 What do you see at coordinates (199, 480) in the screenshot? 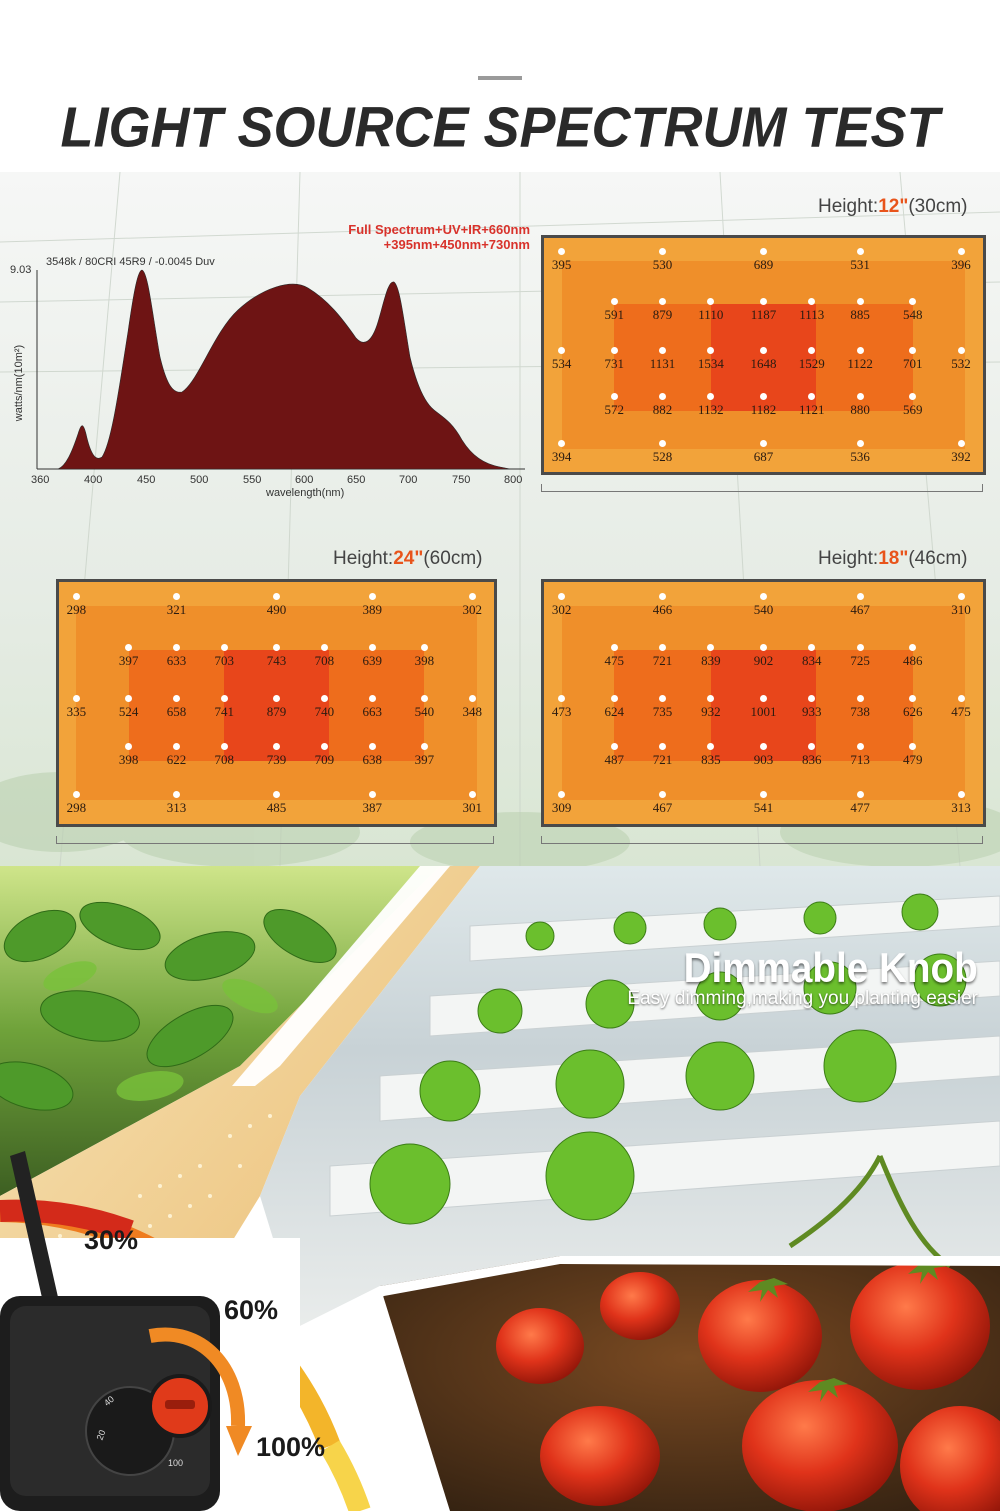
I see `x-tick: 500` at bounding box center [199, 480].